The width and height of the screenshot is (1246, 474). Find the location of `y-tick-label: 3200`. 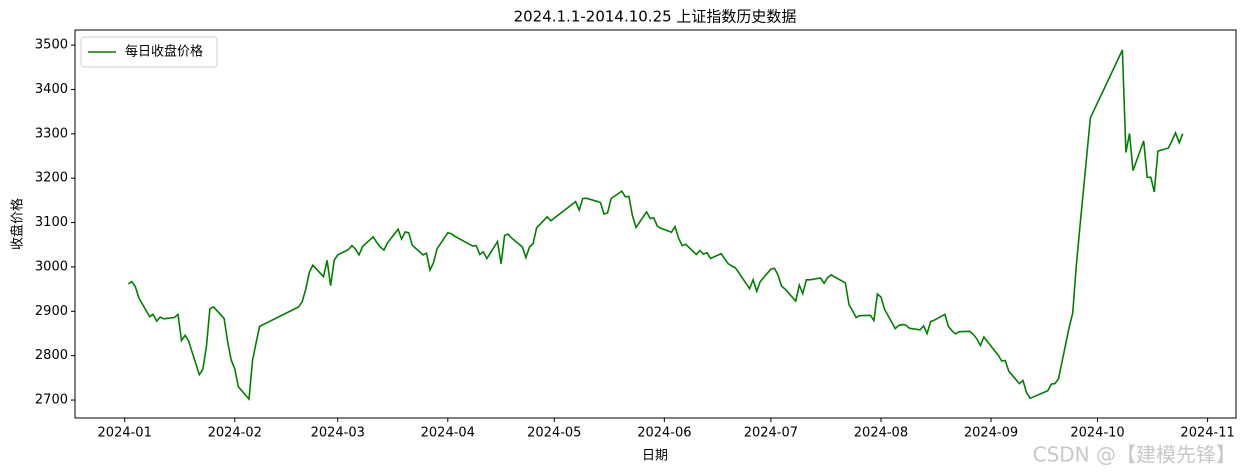

y-tick-label: 3200 is located at coordinates (51, 178).